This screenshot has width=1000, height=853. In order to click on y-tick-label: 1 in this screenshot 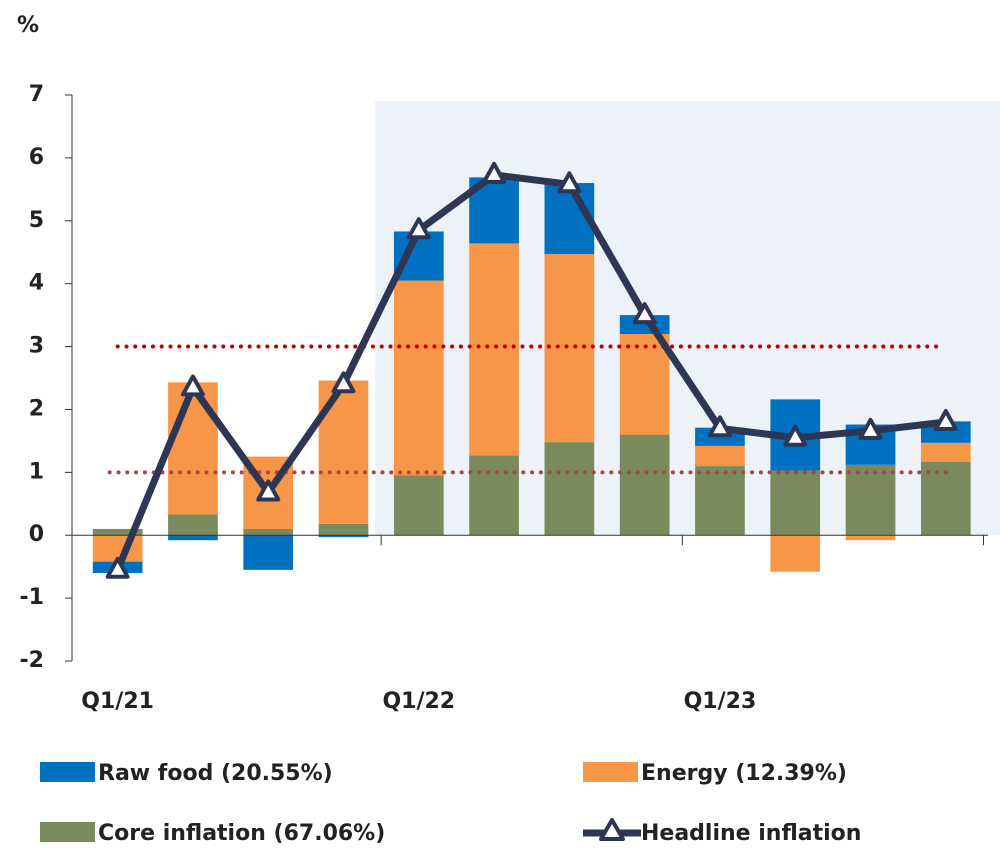, I will do `click(36, 471)`.